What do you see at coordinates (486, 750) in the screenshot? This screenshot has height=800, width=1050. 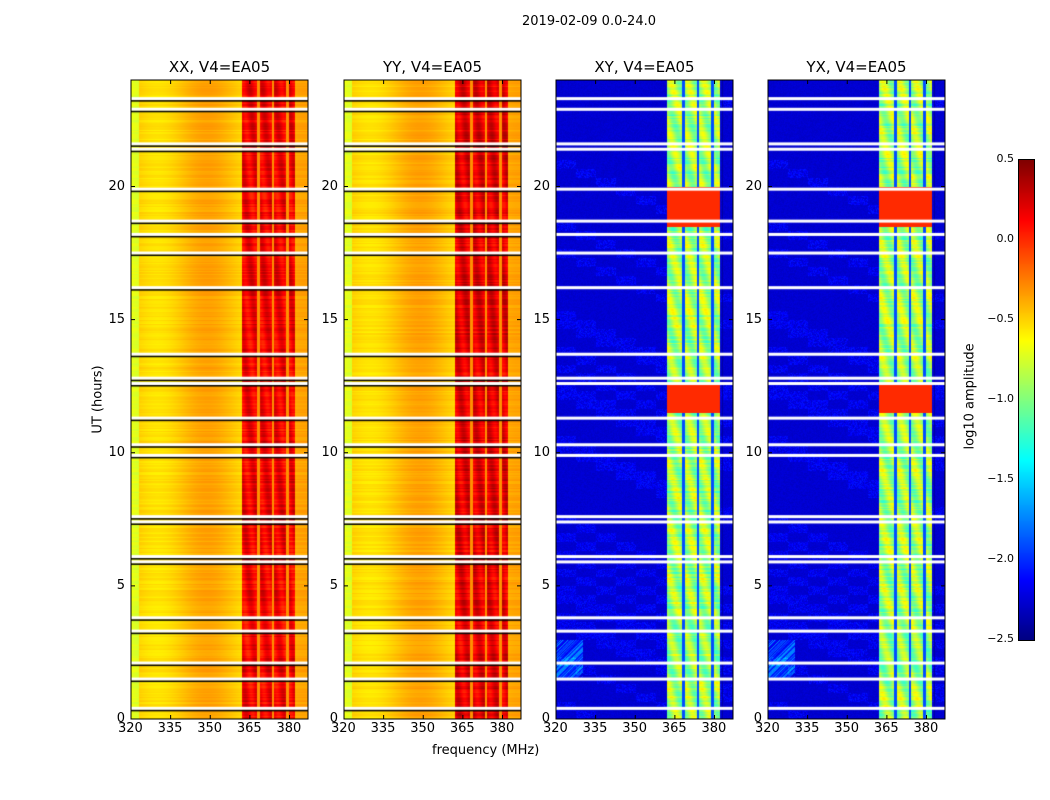 I see `x-axis-label: frequency (MHz)` at bounding box center [486, 750].